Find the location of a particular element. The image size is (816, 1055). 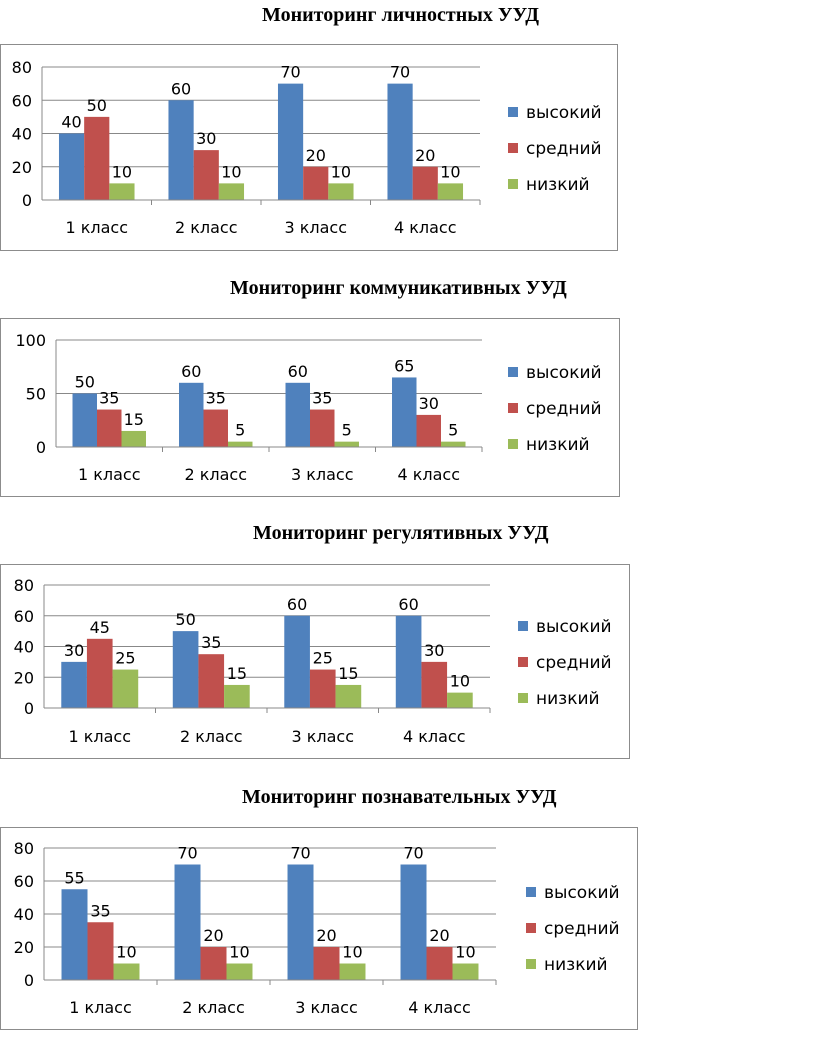

y-tick-label: 100 is located at coordinates (30, 340).